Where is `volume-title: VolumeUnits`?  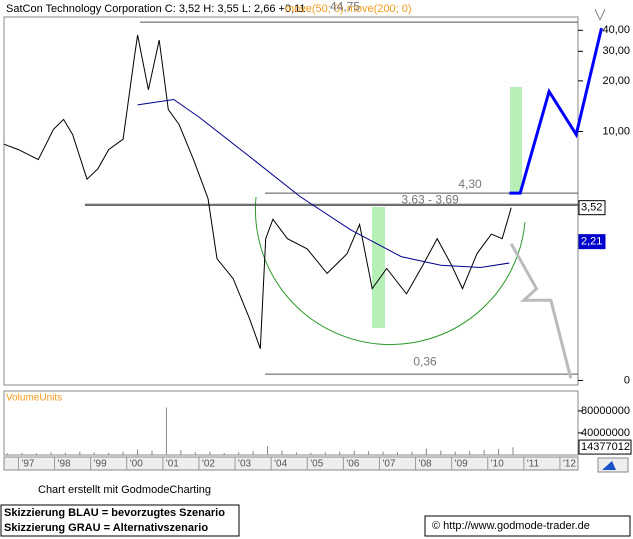 volume-title: VolumeUnits is located at coordinates (34, 398).